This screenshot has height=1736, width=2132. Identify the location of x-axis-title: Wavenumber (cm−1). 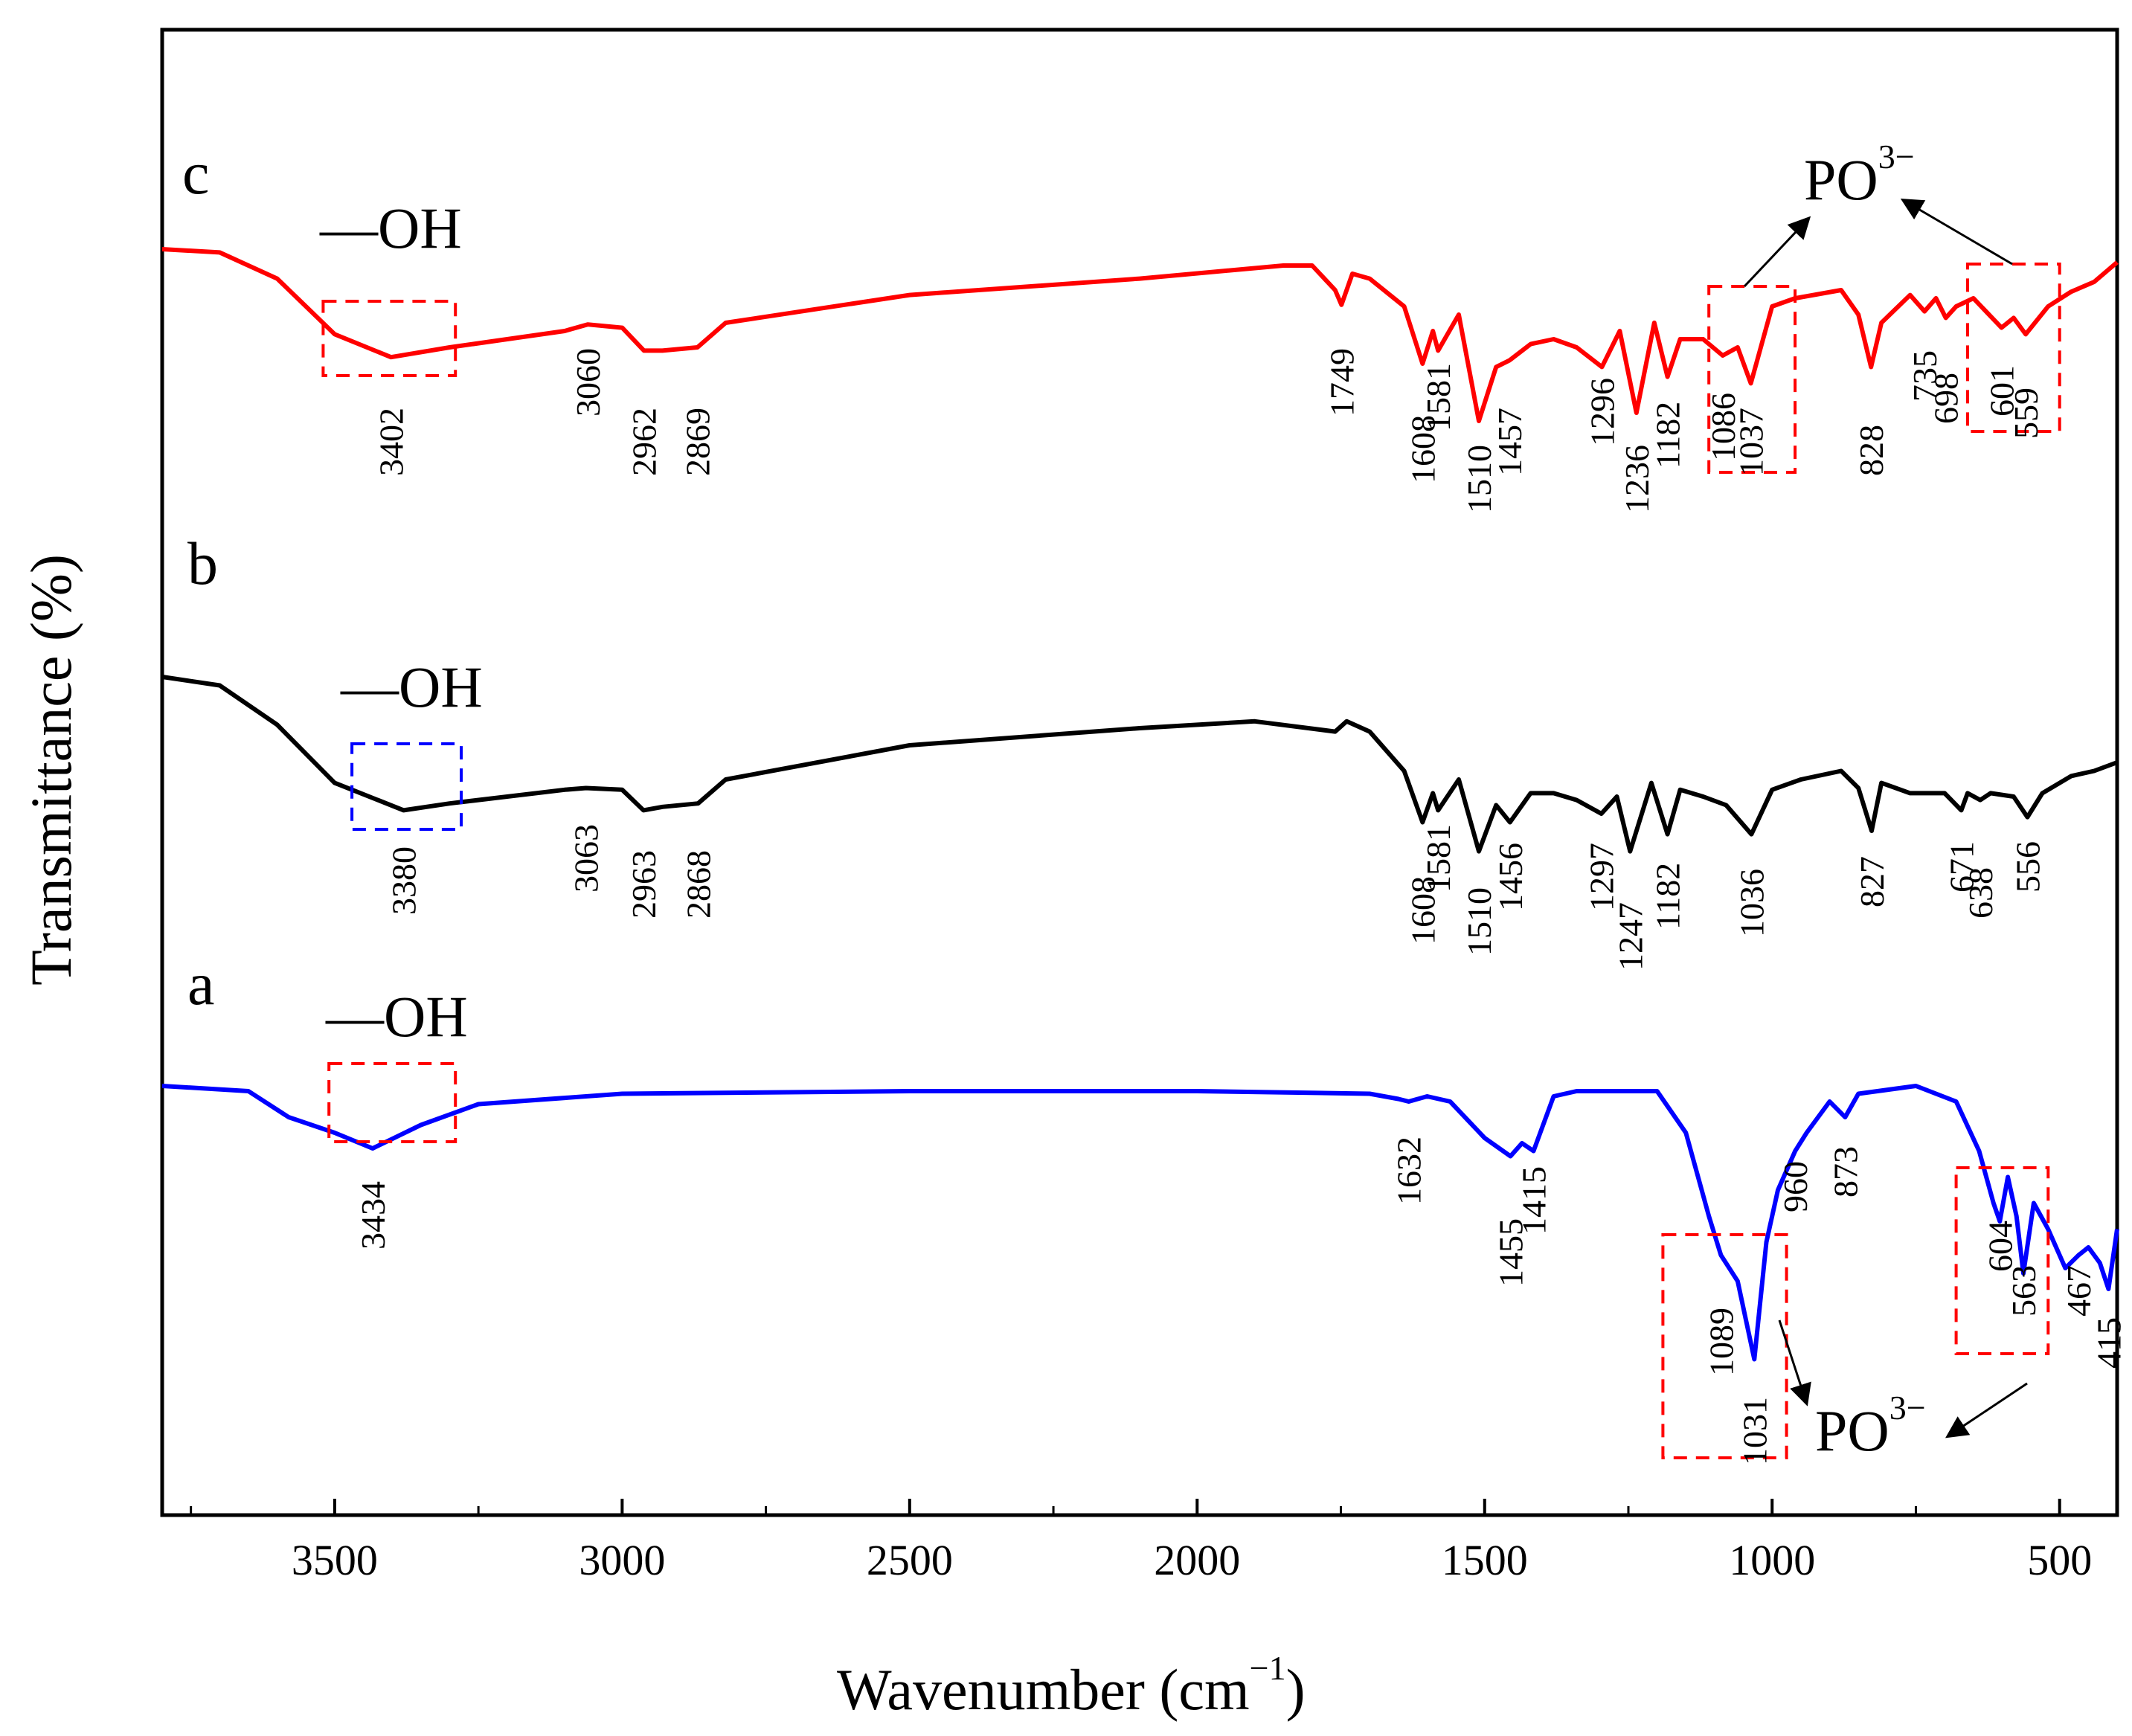
(1071, 1685).